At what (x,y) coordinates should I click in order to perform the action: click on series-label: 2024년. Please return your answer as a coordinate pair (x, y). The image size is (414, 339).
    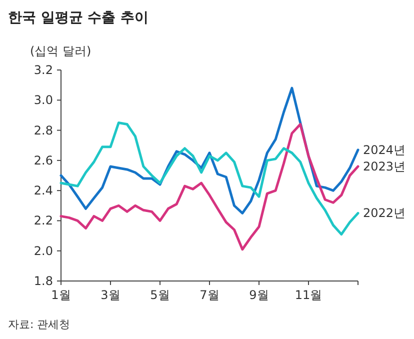
    Looking at the image, I should click on (384, 149).